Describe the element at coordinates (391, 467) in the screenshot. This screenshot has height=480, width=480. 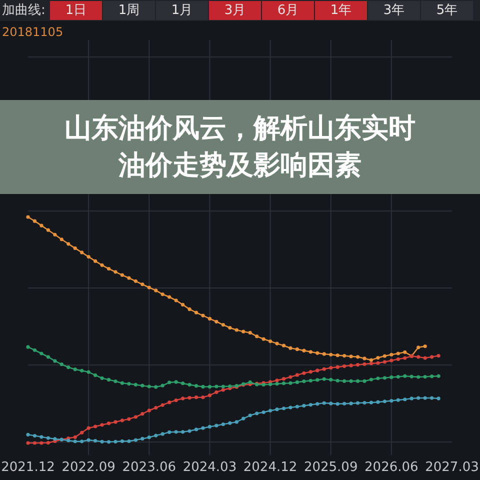
I see `x-tick-label: 2026.06` at that location.